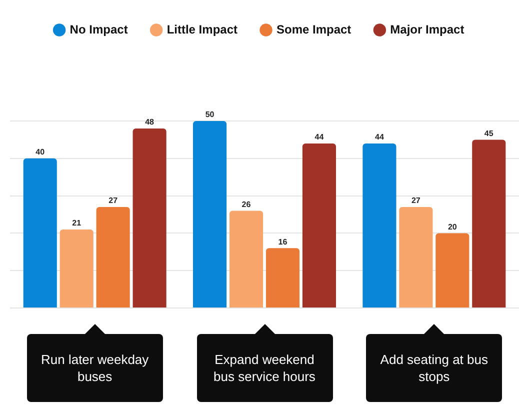 The width and height of the screenshot is (519, 416). What do you see at coordinates (150, 122) in the screenshot?
I see `data-label: 48` at bounding box center [150, 122].